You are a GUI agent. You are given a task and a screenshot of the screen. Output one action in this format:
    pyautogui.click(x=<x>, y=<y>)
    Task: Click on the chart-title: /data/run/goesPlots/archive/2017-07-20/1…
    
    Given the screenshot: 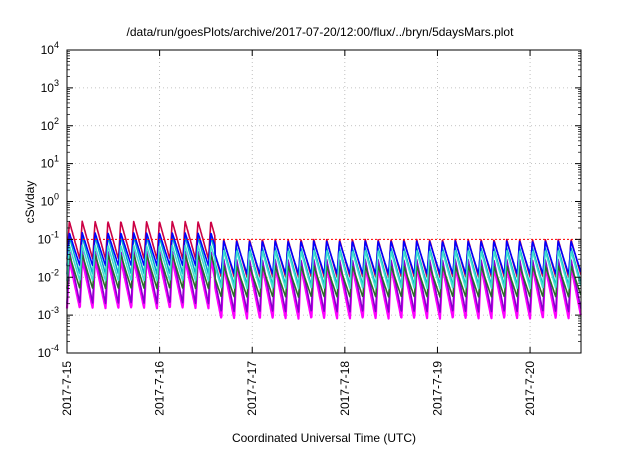 What is the action you would take?
    pyautogui.click(x=321, y=32)
    